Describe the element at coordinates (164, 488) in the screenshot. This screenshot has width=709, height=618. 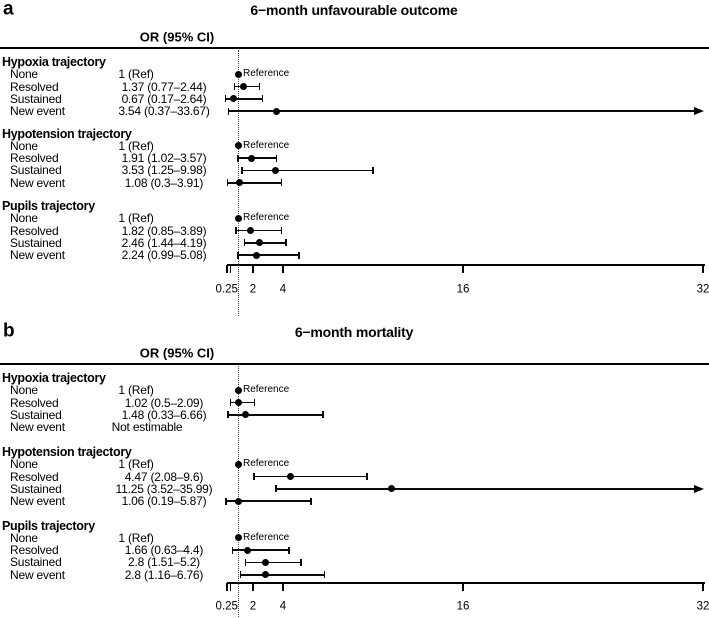
I see `row-or-ci: 11.25 (3.52–35.99)` at that location.